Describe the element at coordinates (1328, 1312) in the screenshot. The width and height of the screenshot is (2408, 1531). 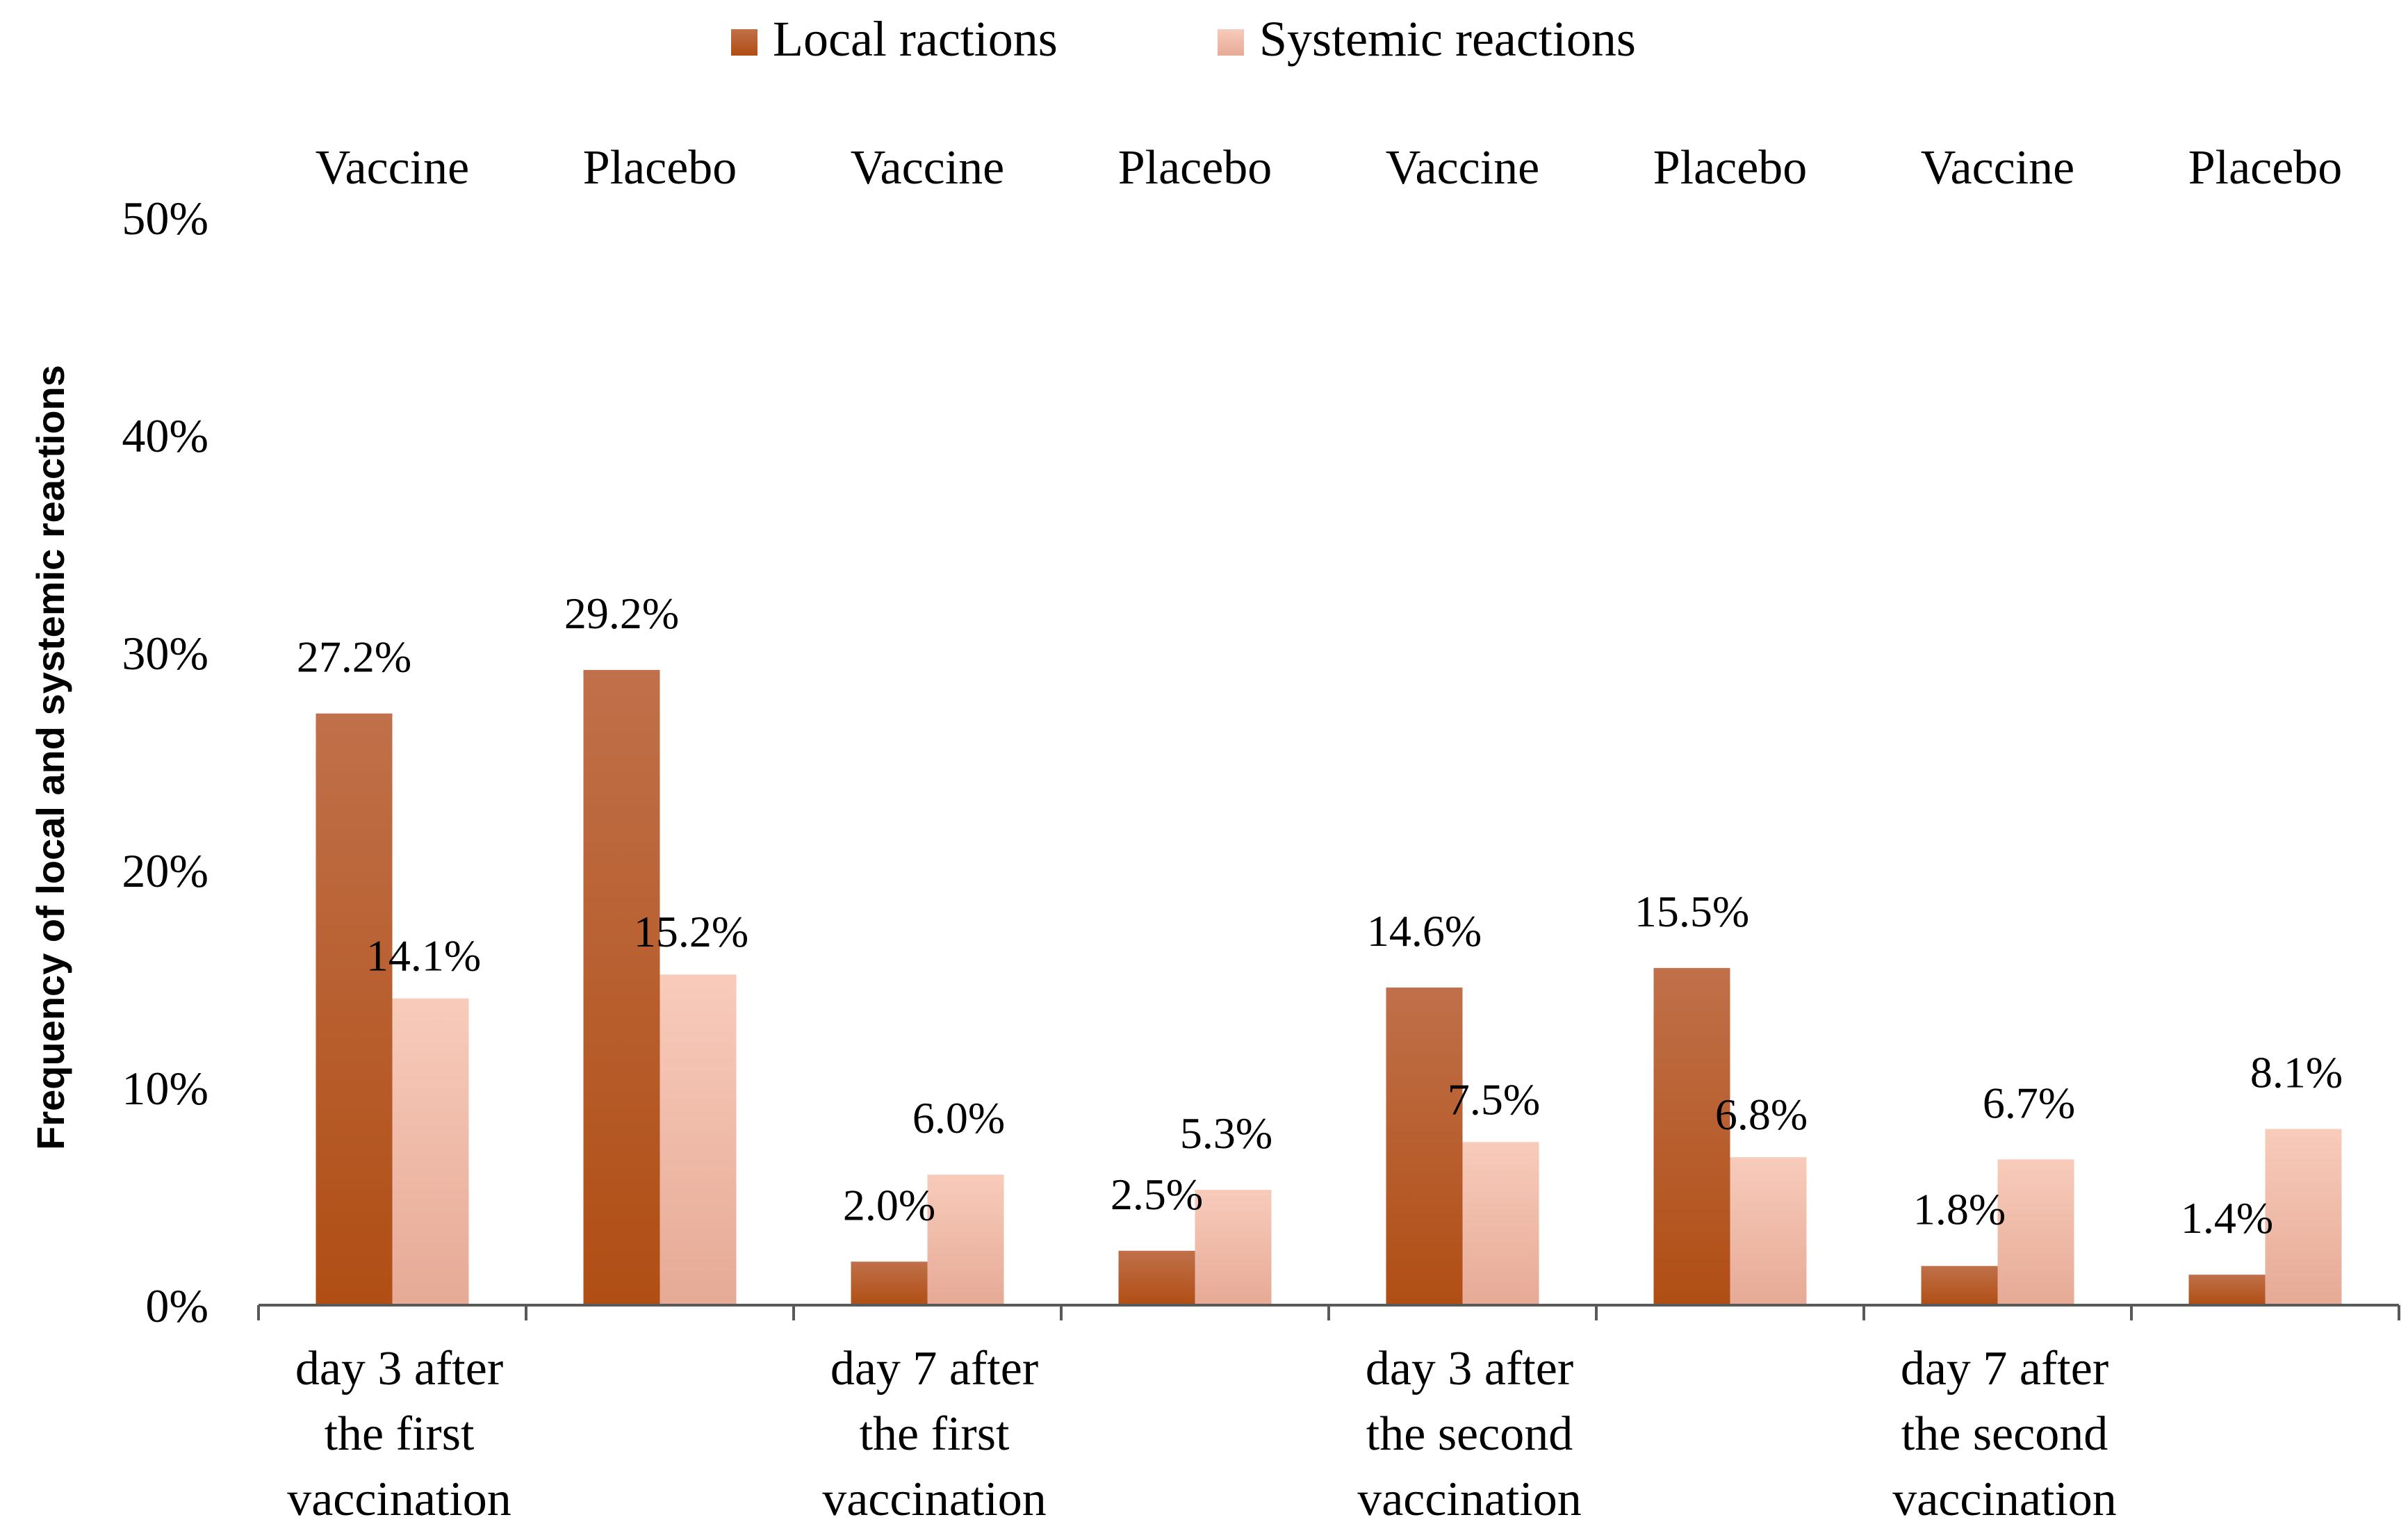
I see `x-axis-ticks` at that location.